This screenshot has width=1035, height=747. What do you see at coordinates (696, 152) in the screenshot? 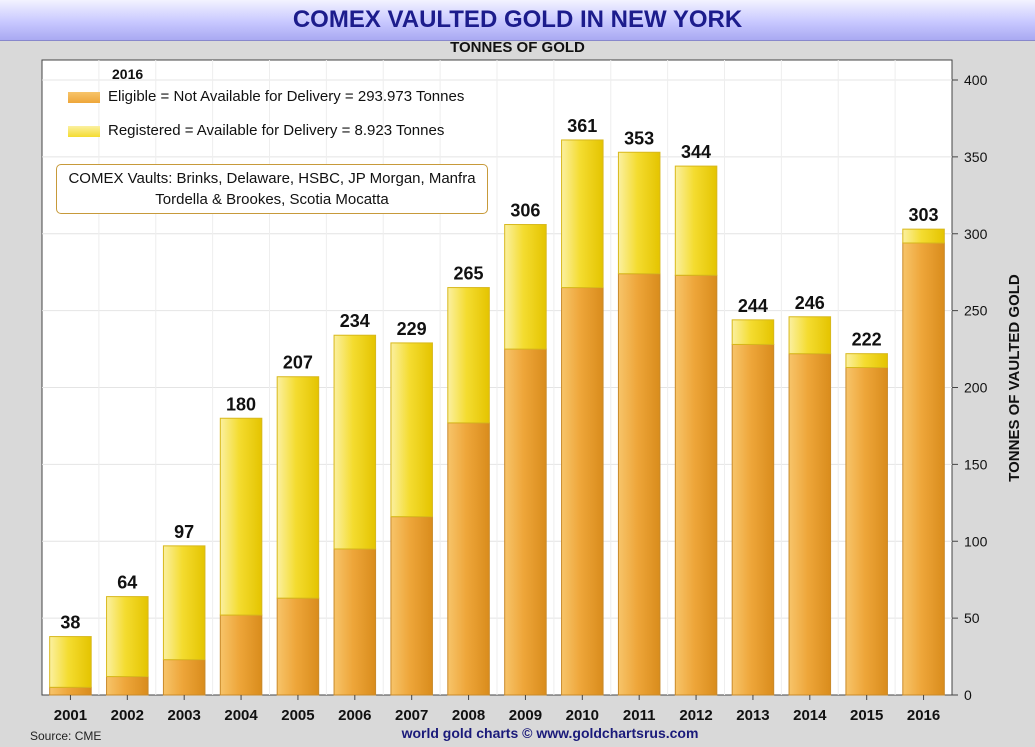
I see `data-label-2012: 344` at bounding box center [696, 152].